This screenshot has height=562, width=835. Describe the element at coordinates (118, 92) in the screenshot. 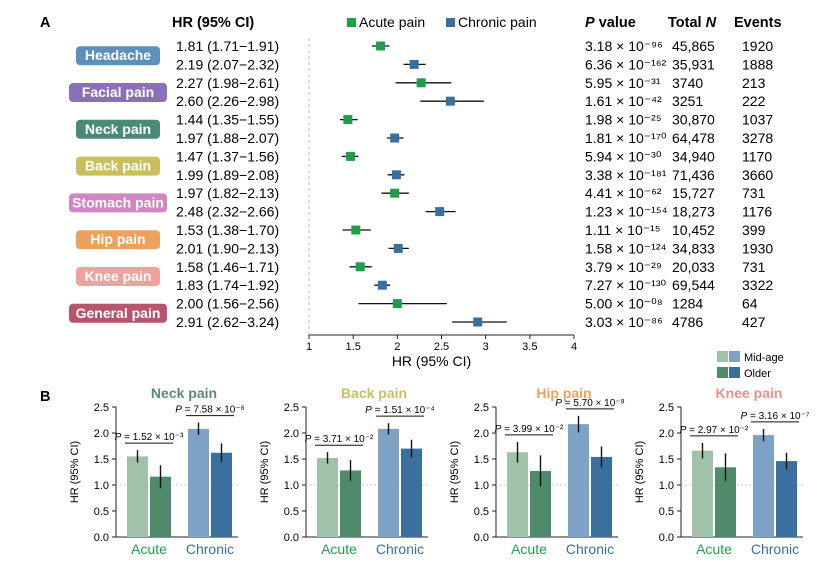

I see `group-label: Facial pain` at that location.